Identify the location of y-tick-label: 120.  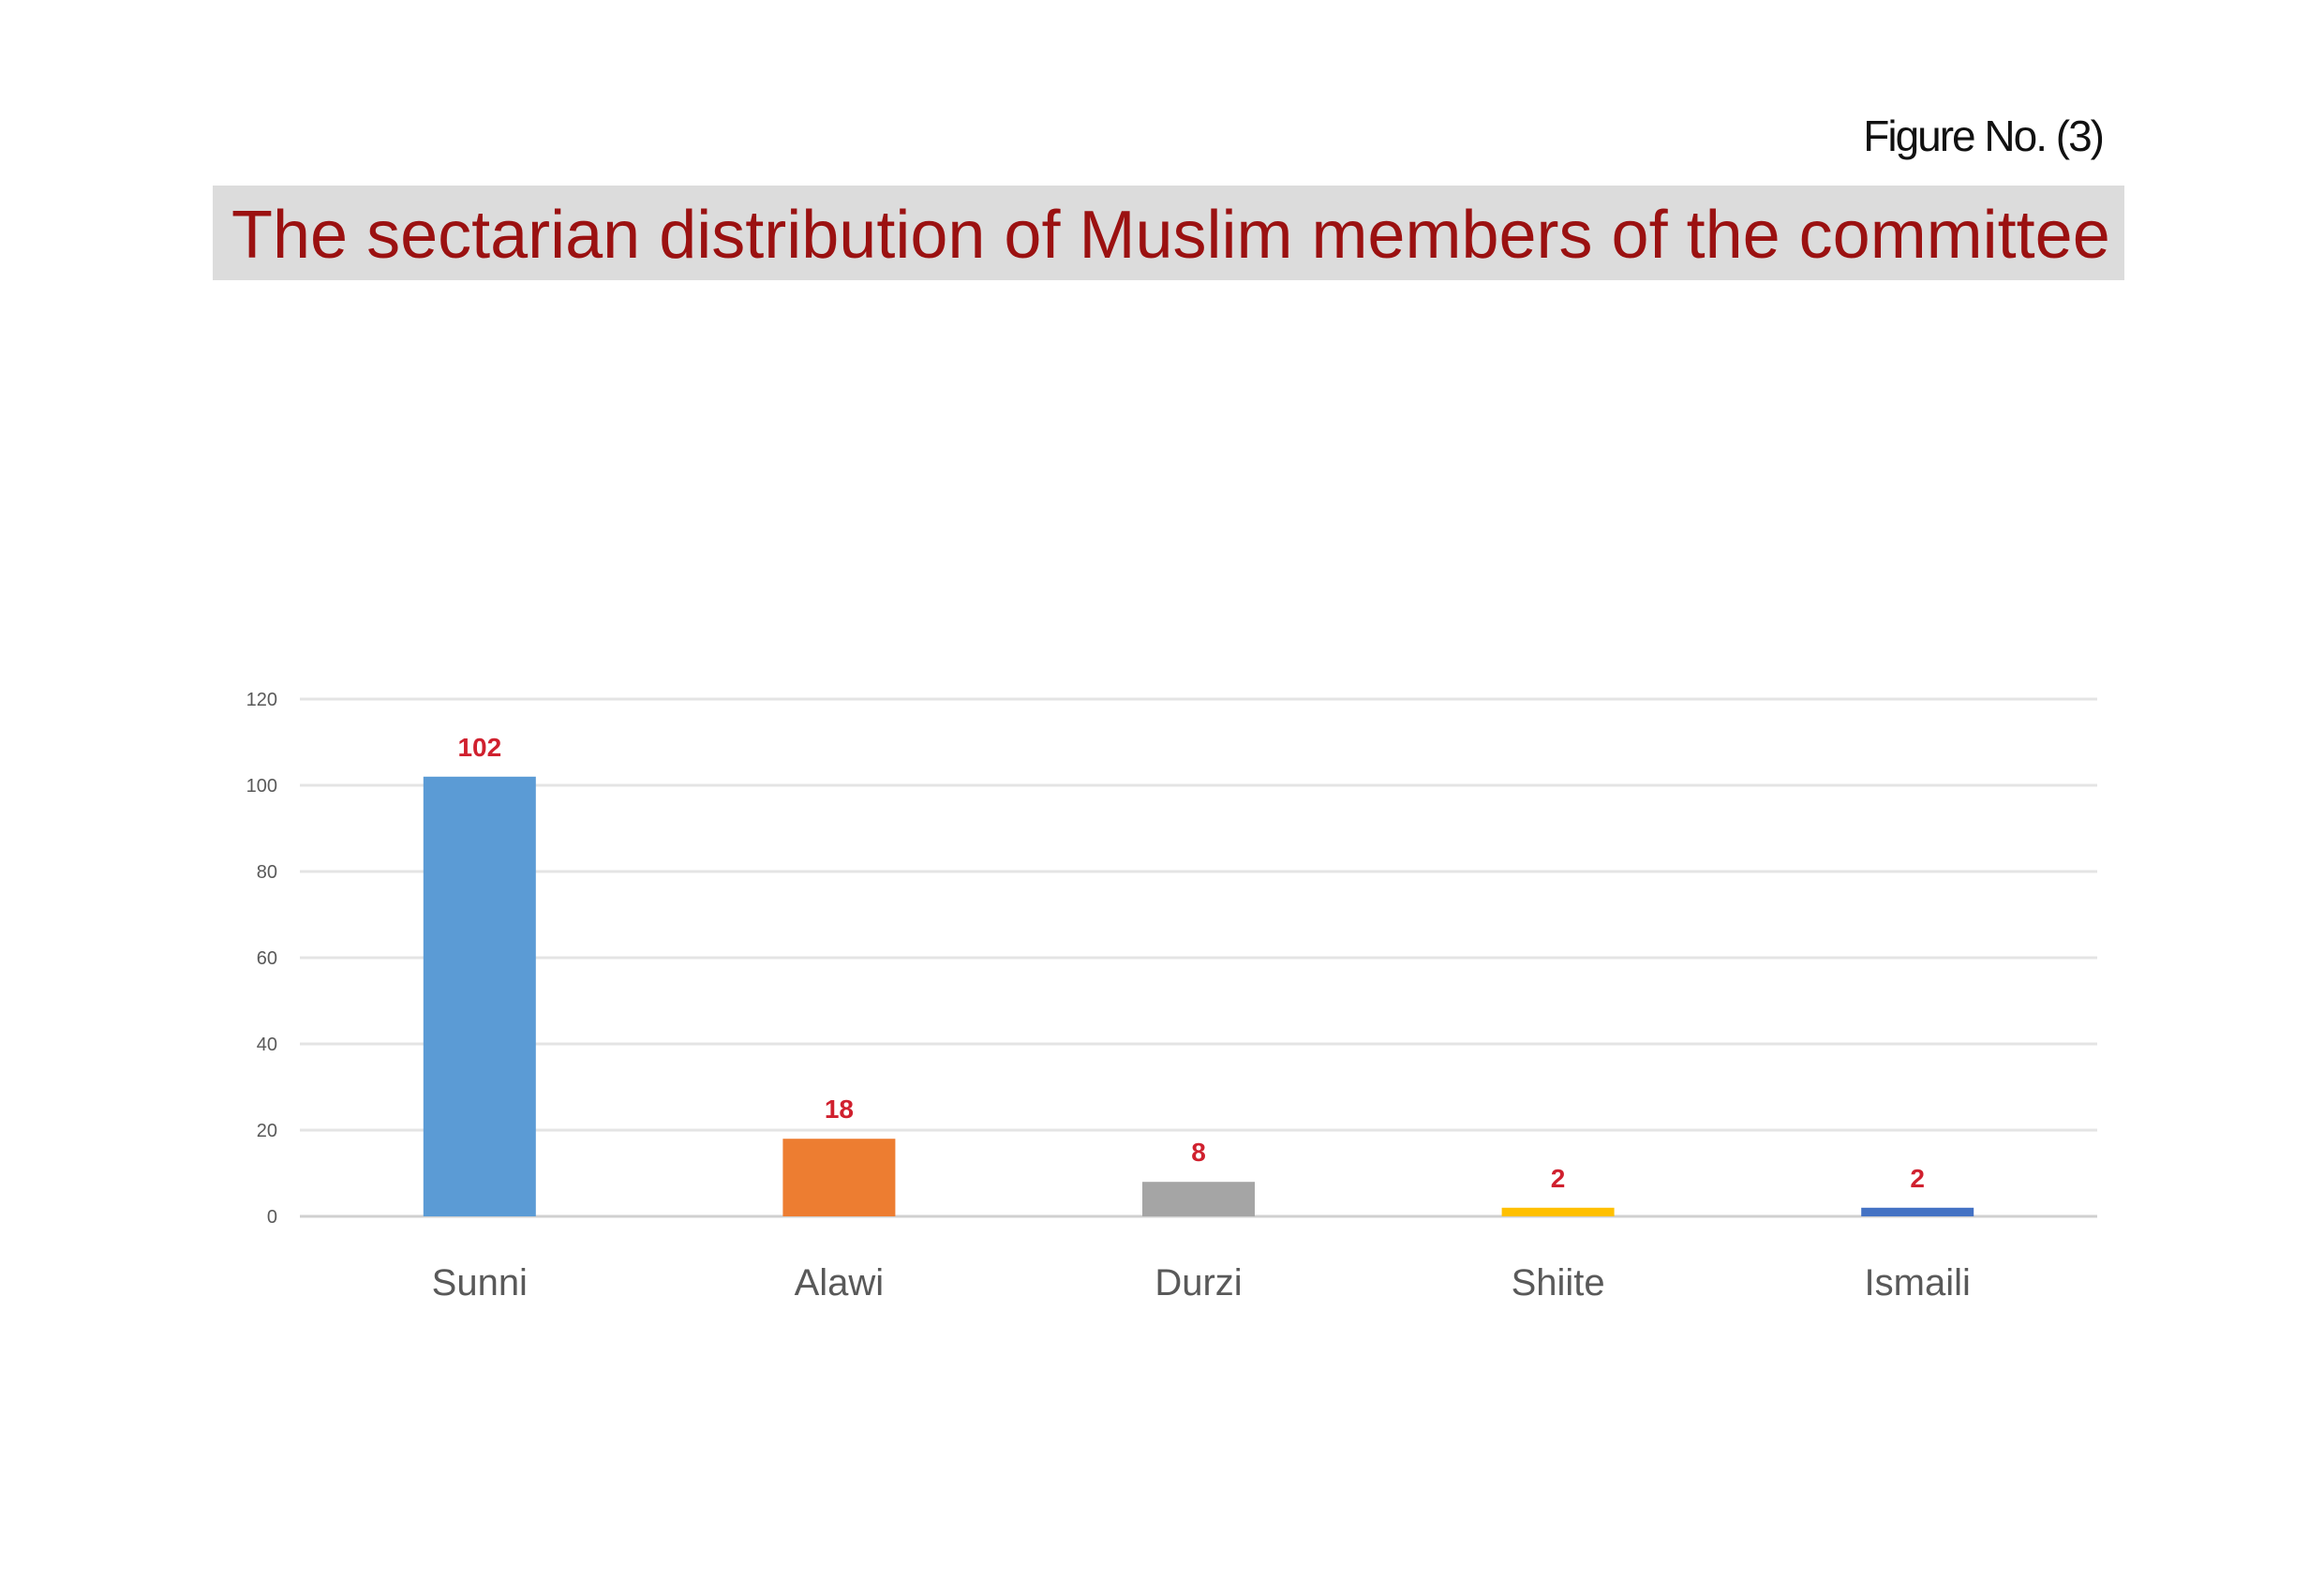
(261, 700).